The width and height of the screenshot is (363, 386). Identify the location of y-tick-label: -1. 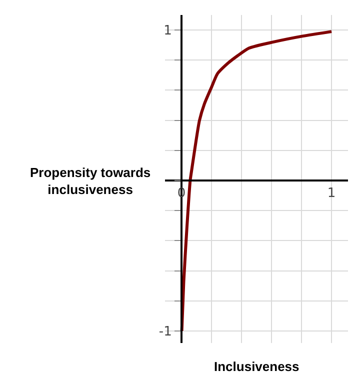
(165, 332).